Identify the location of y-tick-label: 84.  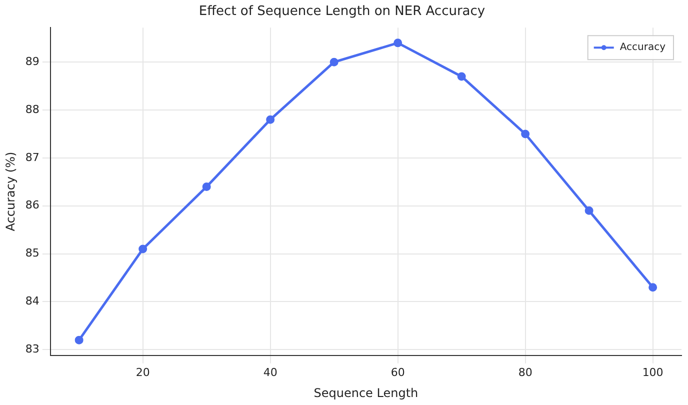
(32, 301).